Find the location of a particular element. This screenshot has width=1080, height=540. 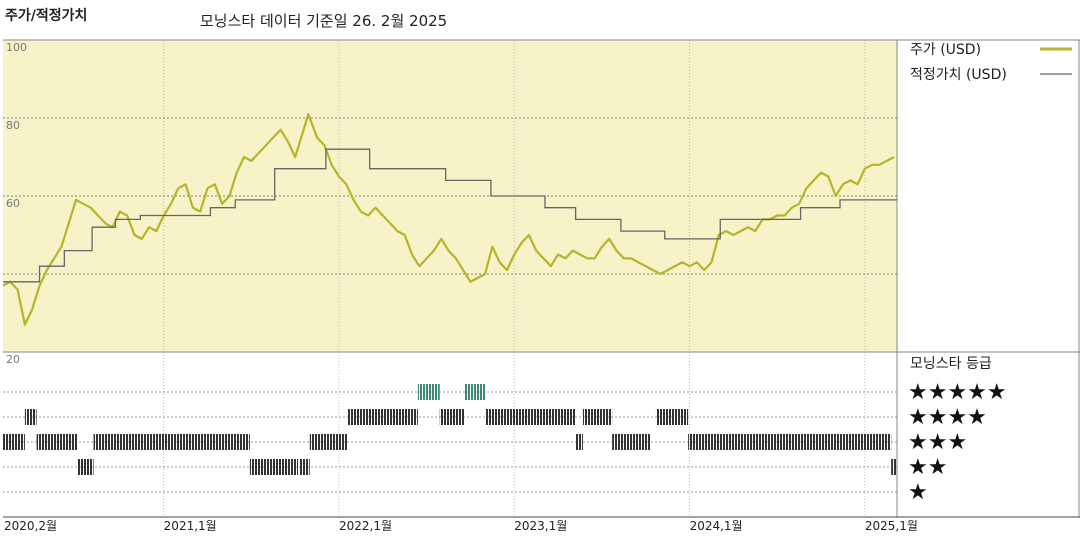

y-tick-label: 80 is located at coordinates (13, 125).